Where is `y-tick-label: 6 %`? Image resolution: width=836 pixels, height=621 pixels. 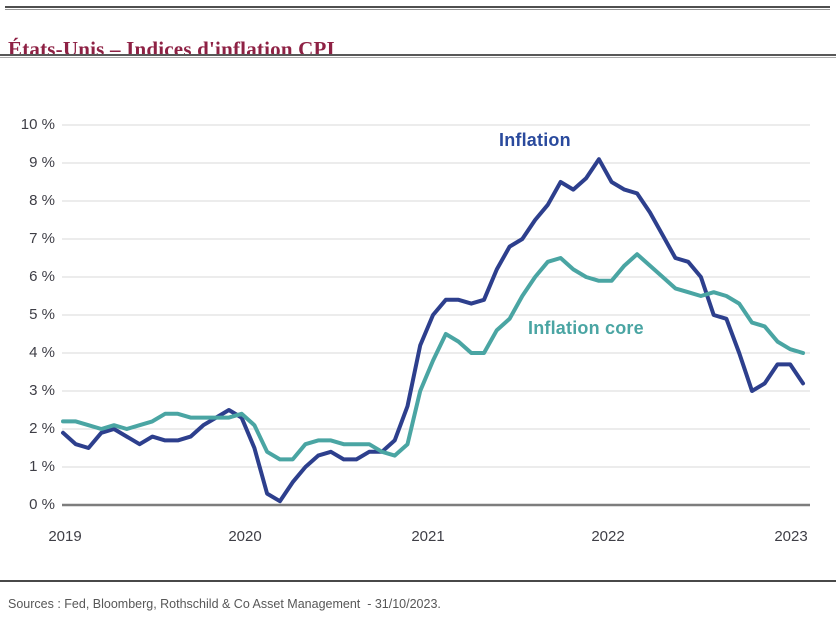
y-tick-label: 6 % is located at coordinates (42, 276).